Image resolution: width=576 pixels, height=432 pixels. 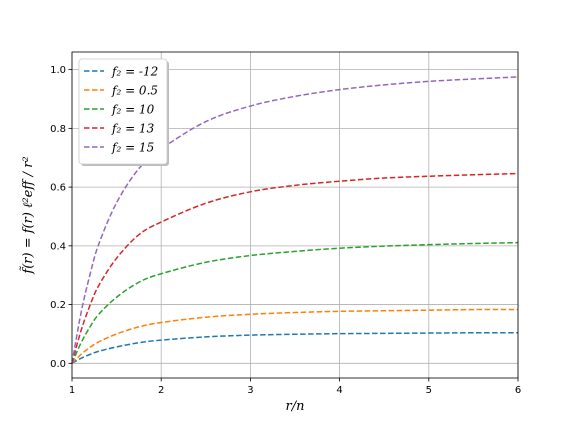 What do you see at coordinates (27, 215) in the screenshot?
I see `y-axis-label: f̃(r) = f(r) ℓ²eff / r²` at bounding box center [27, 215].